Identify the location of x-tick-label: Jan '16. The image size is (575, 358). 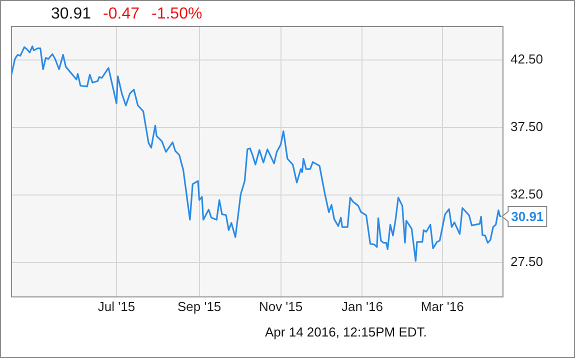
(362, 306).